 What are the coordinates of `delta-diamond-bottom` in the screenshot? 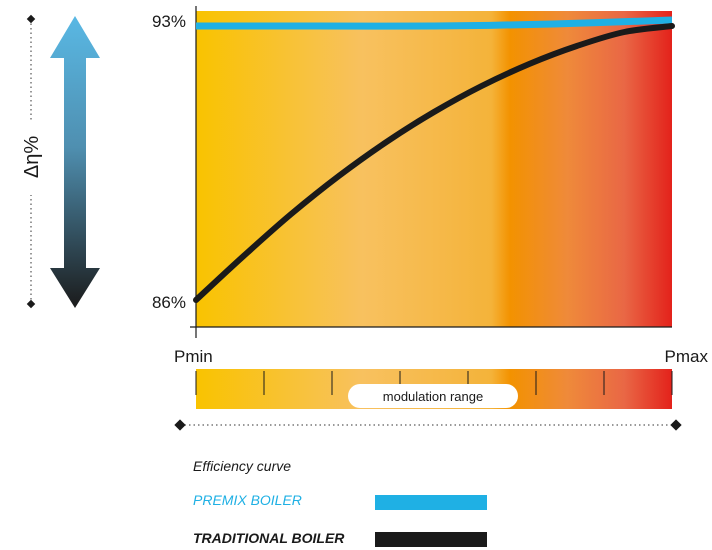 It's located at (31, 304).